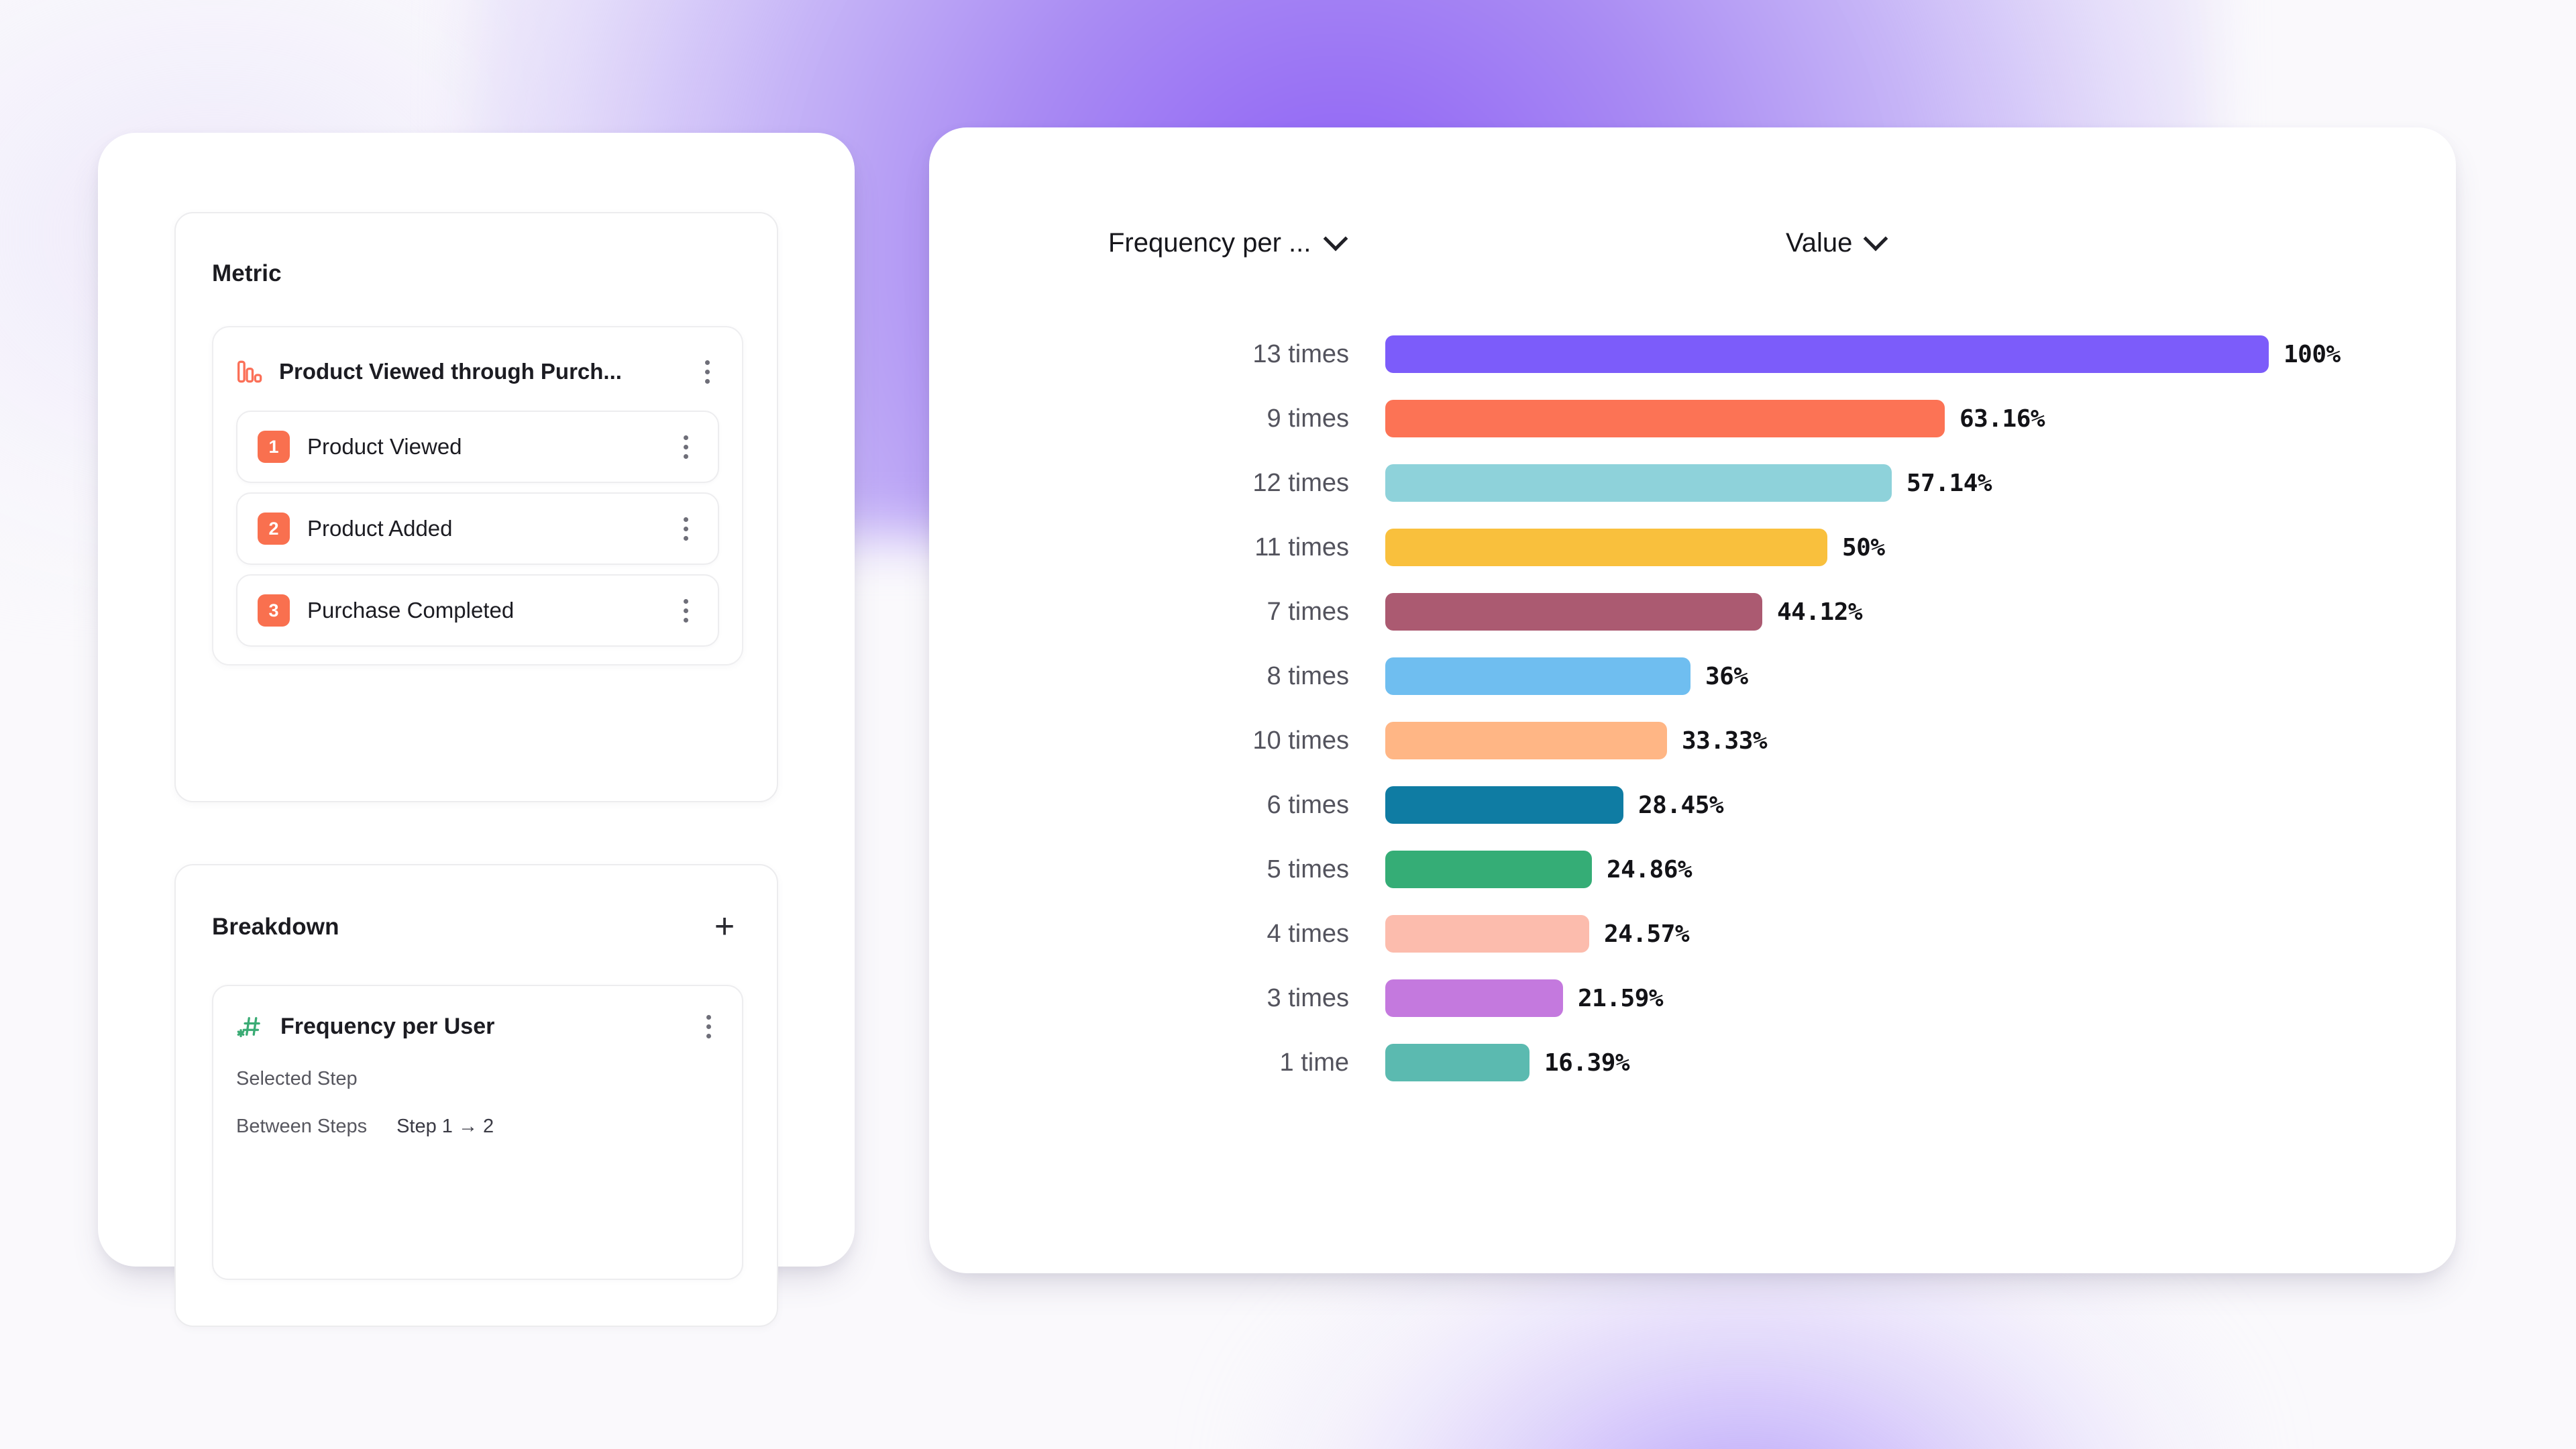  What do you see at coordinates (1587, 1063) in the screenshot?
I see `bar-value-label: 16.39%` at bounding box center [1587, 1063].